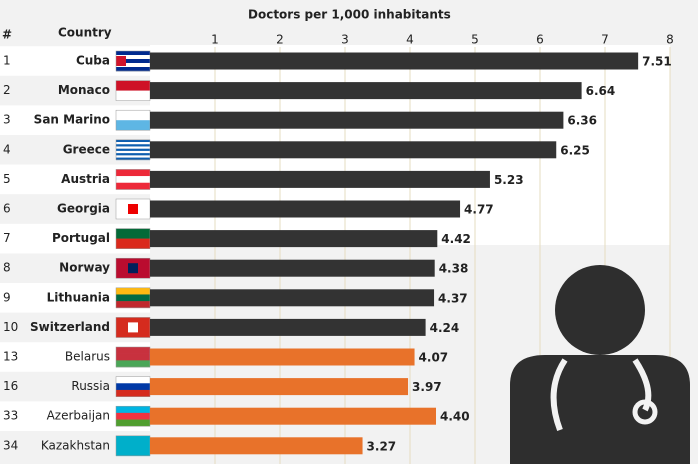 The height and width of the screenshot is (464, 698). What do you see at coordinates (605, 40) in the screenshot?
I see `x-tick-label: 7` at bounding box center [605, 40].